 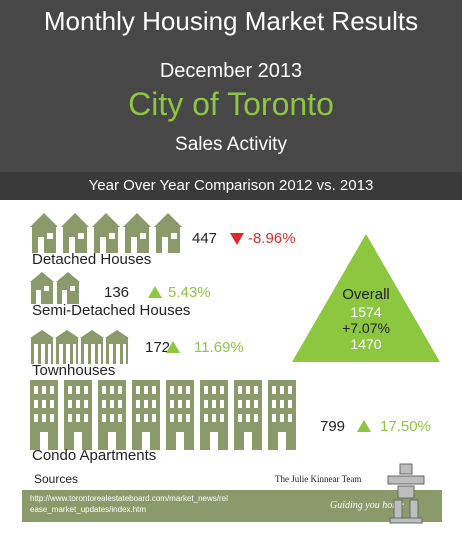 What do you see at coordinates (318, 479) in the screenshot?
I see `brand-name: The Julie Kinnear Team` at bounding box center [318, 479].